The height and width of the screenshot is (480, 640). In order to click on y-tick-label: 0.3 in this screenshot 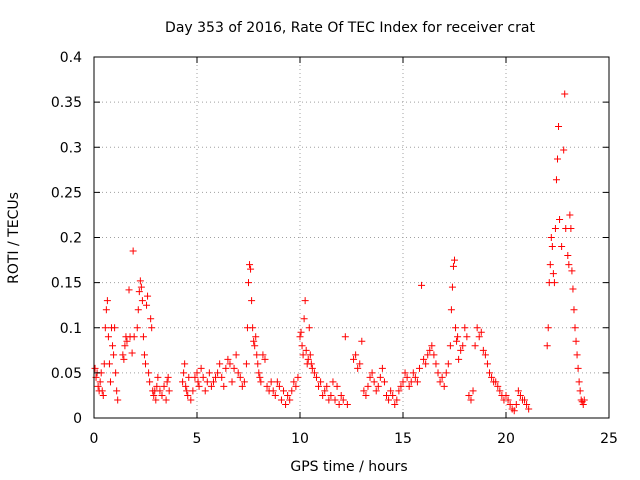, I will do `click(71, 148)`.